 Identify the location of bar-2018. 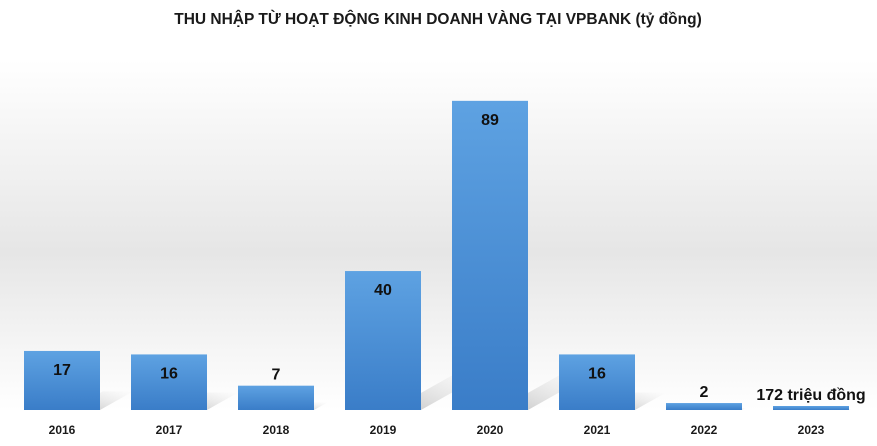
(276, 397).